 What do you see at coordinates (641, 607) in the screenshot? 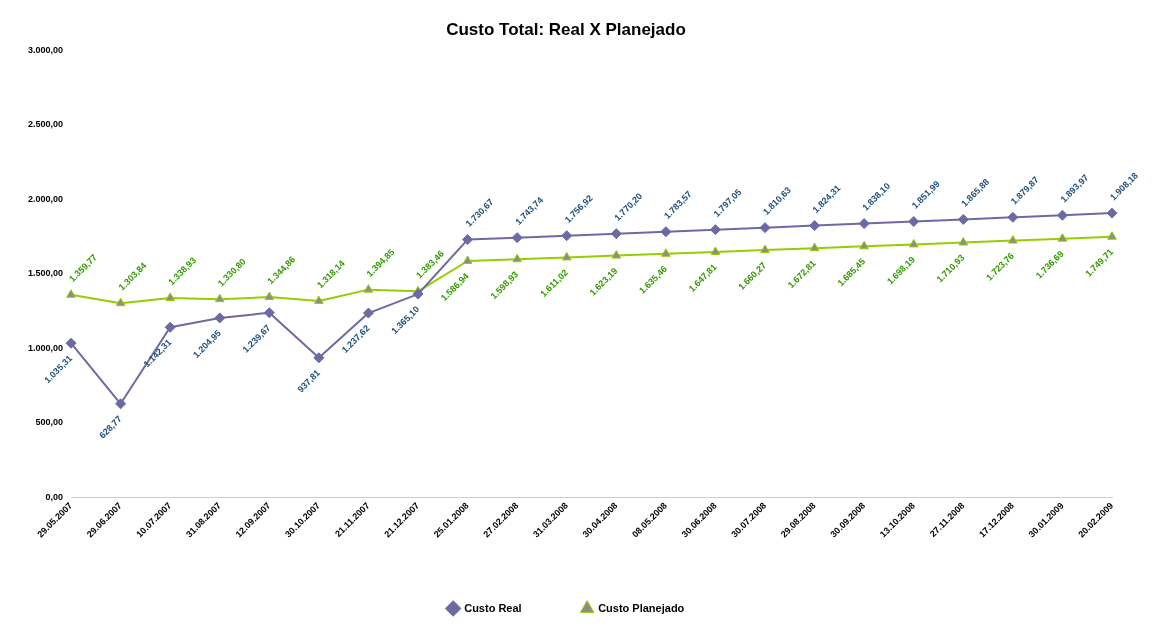
I see `legend-label: Custo Planejado` at bounding box center [641, 607].